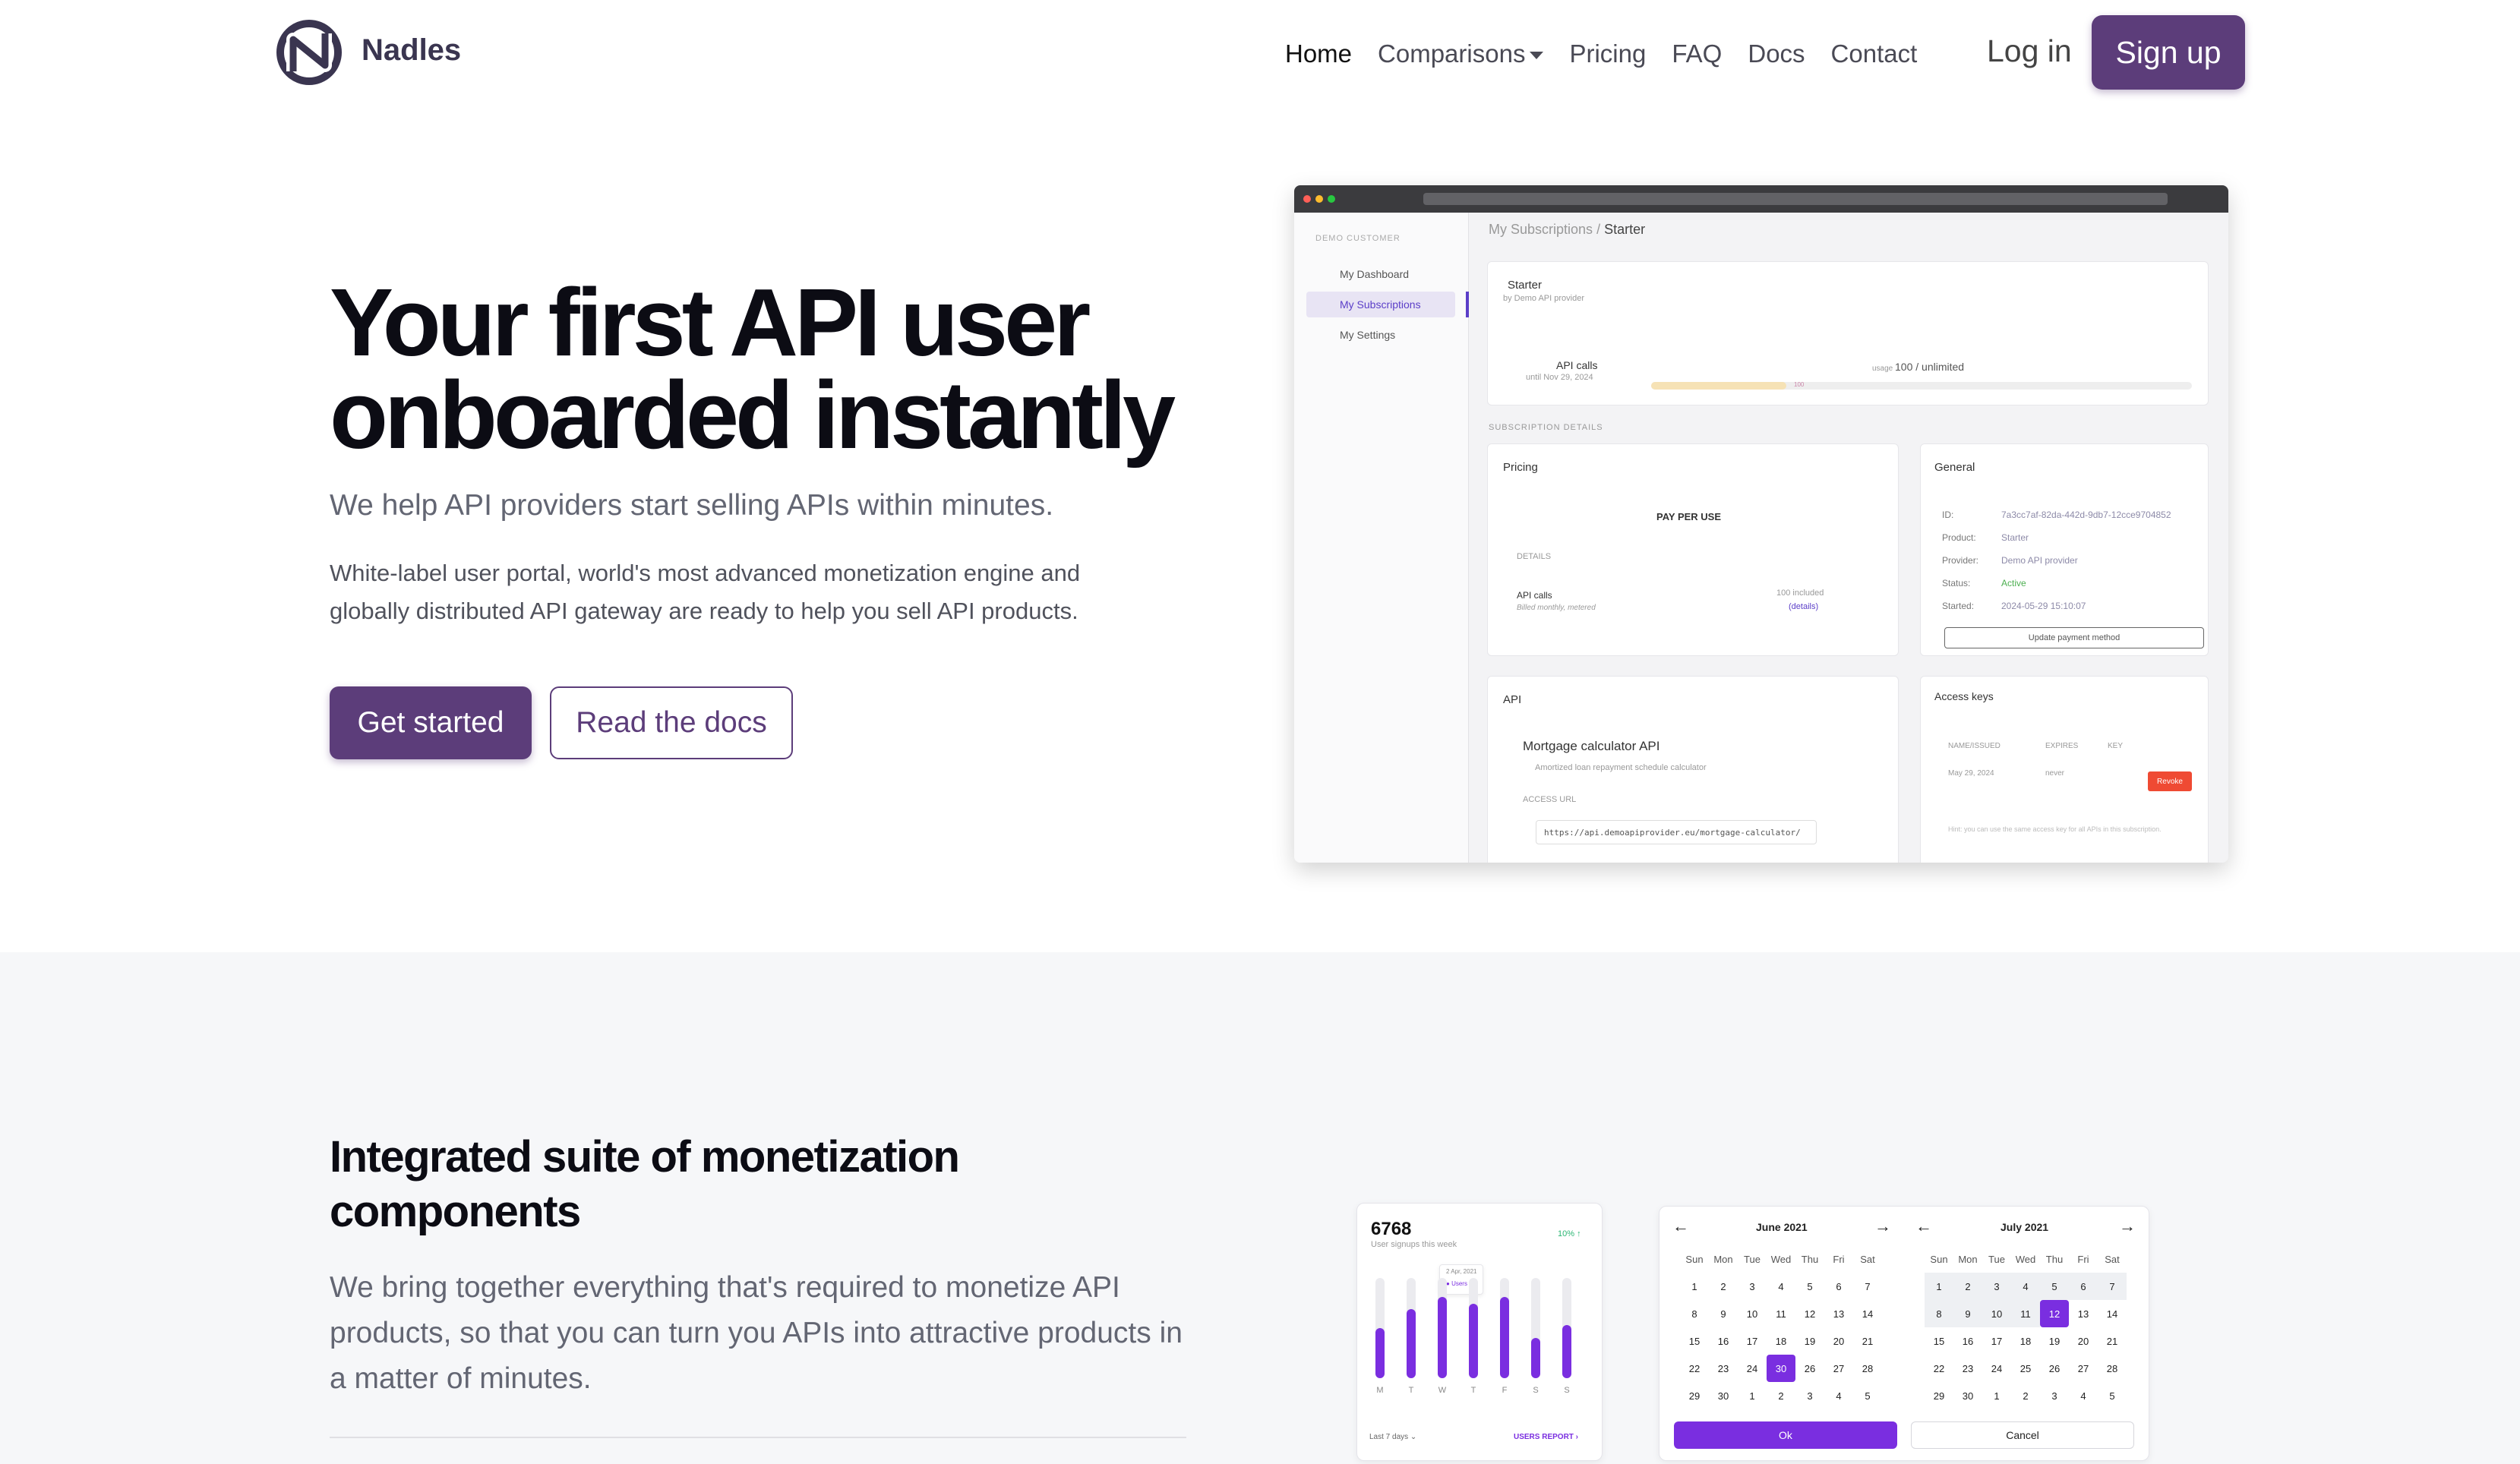 Image resolution: width=2520 pixels, height=1464 pixels. I want to click on general-status: Status: Active, so click(1984, 583).